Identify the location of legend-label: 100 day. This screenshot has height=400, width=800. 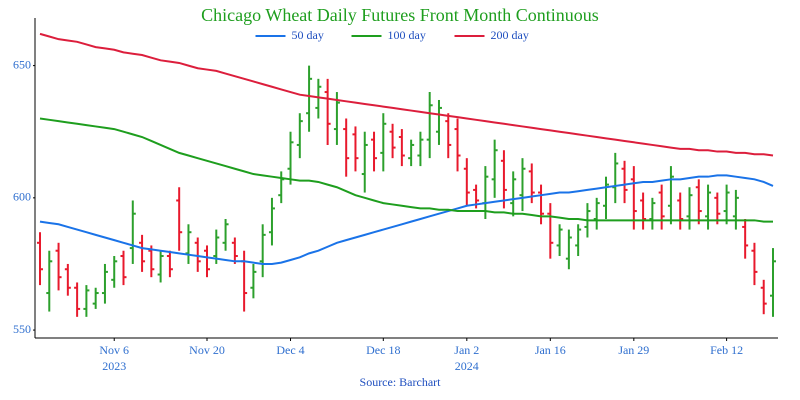
(407, 35).